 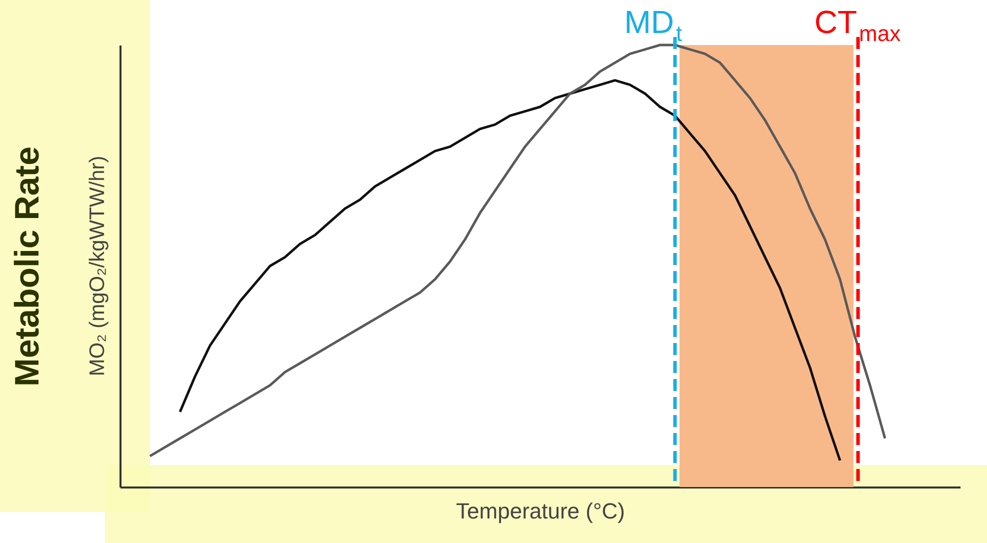 What do you see at coordinates (540, 511) in the screenshot?
I see `x-axis-title: Temperature (°C)` at bounding box center [540, 511].